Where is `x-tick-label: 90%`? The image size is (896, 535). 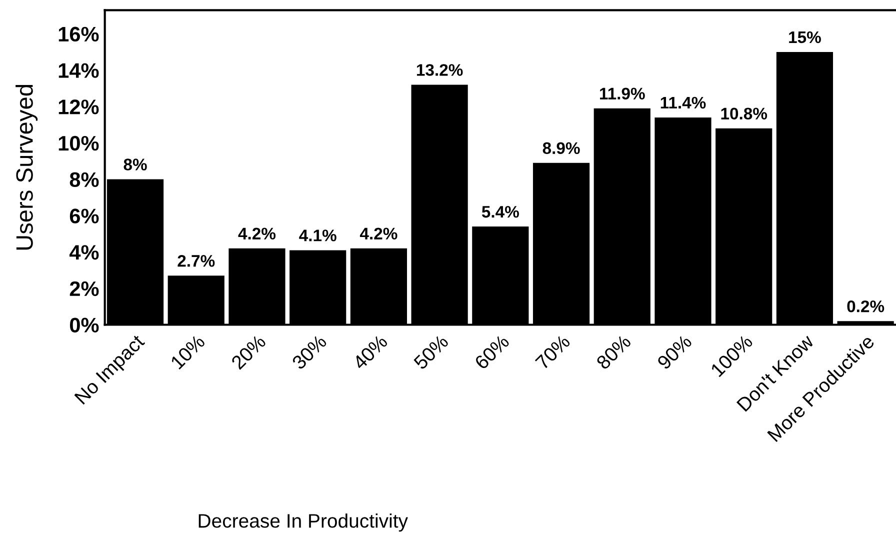
x-tick-label: 90% is located at coordinates (674, 352).